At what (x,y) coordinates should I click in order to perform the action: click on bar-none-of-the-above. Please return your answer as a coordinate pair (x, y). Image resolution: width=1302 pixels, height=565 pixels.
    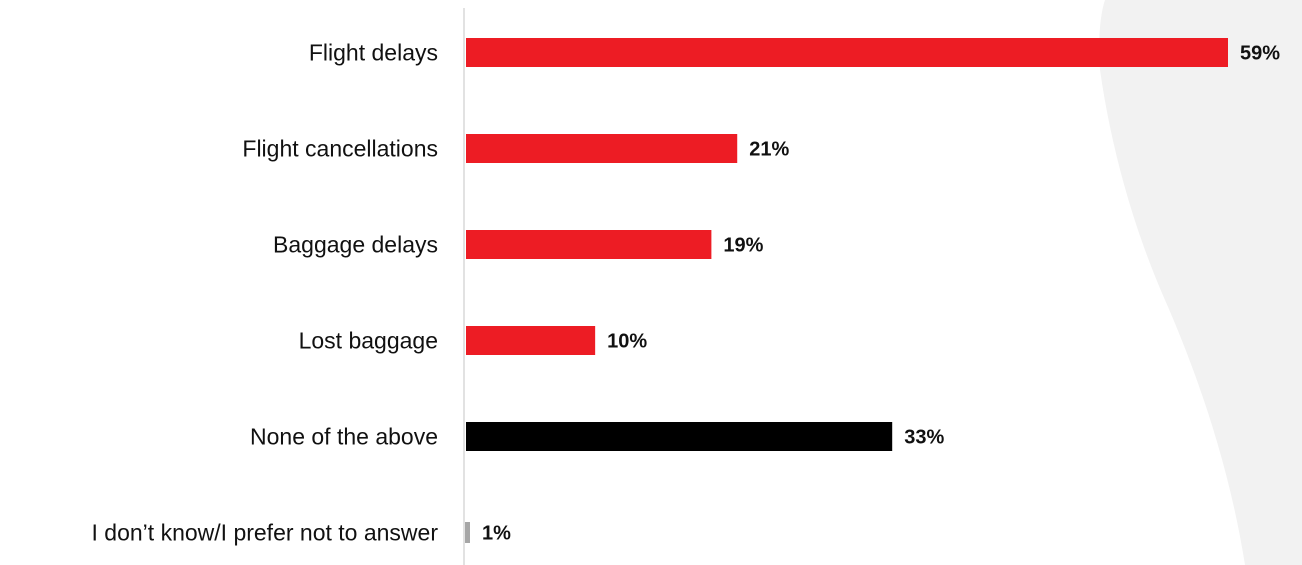
    Looking at the image, I should click on (679, 436).